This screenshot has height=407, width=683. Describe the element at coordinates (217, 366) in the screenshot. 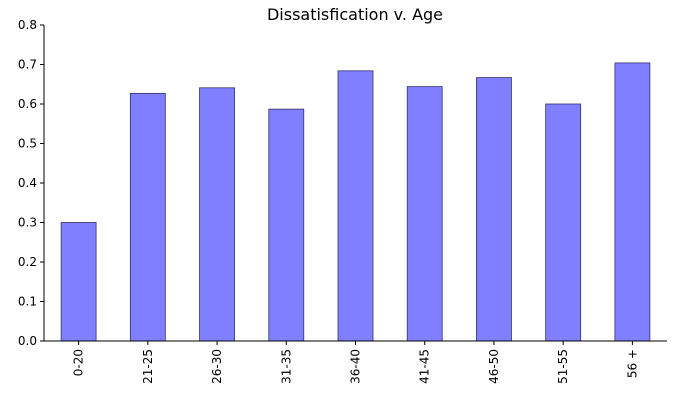

I see `x-tick-label: 26-30` at that location.